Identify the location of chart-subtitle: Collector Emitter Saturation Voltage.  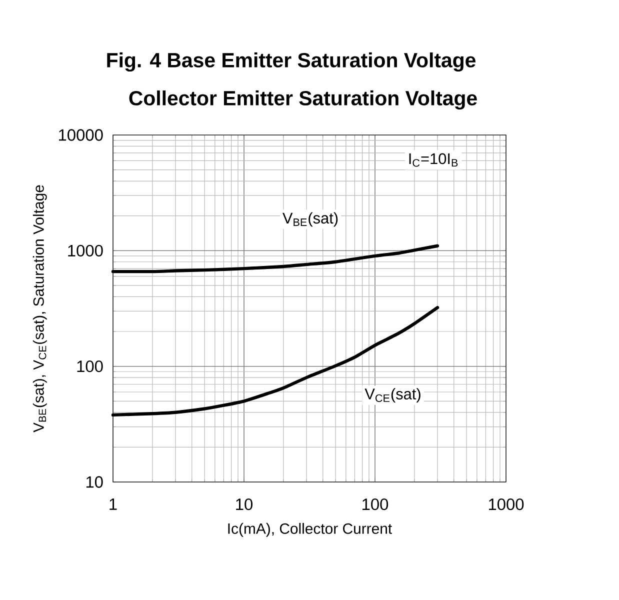
(303, 100).